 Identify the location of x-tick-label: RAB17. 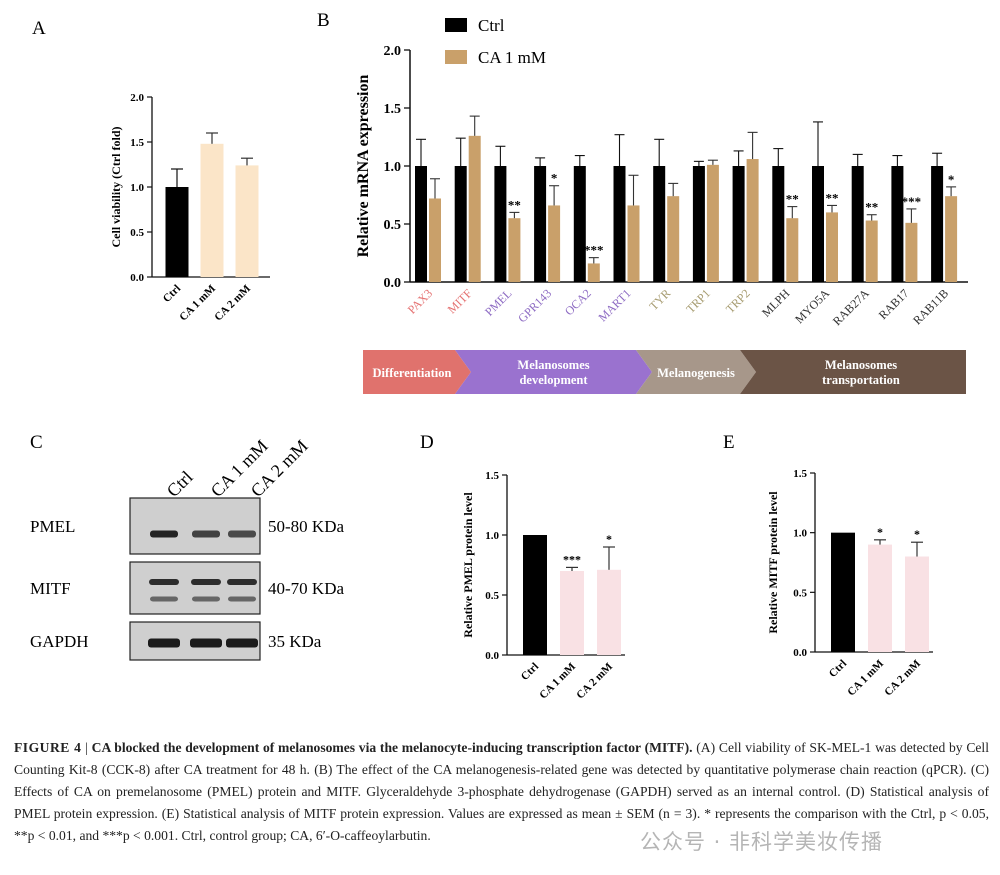
(894, 304).